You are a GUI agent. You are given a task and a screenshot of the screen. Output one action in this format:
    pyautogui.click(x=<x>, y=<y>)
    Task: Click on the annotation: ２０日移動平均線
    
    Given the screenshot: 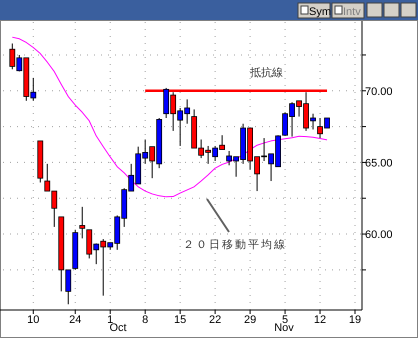 What is the action you would take?
    pyautogui.click(x=235, y=245)
    